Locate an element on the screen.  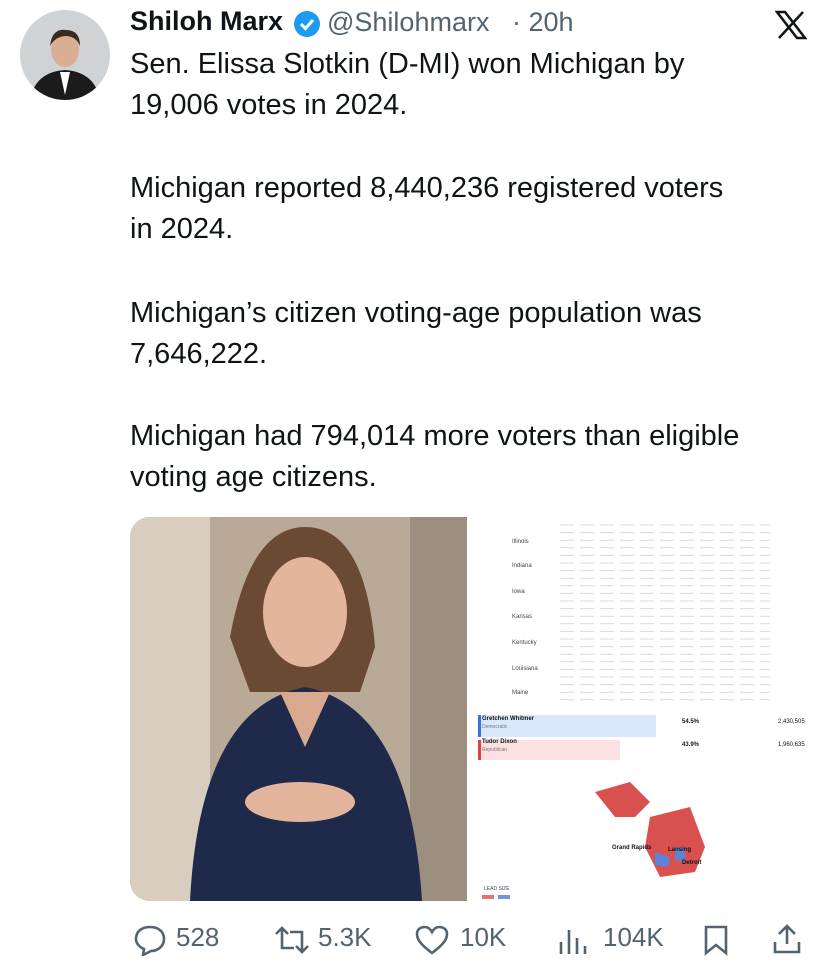
text-line: in 2024. is located at coordinates (182, 229).